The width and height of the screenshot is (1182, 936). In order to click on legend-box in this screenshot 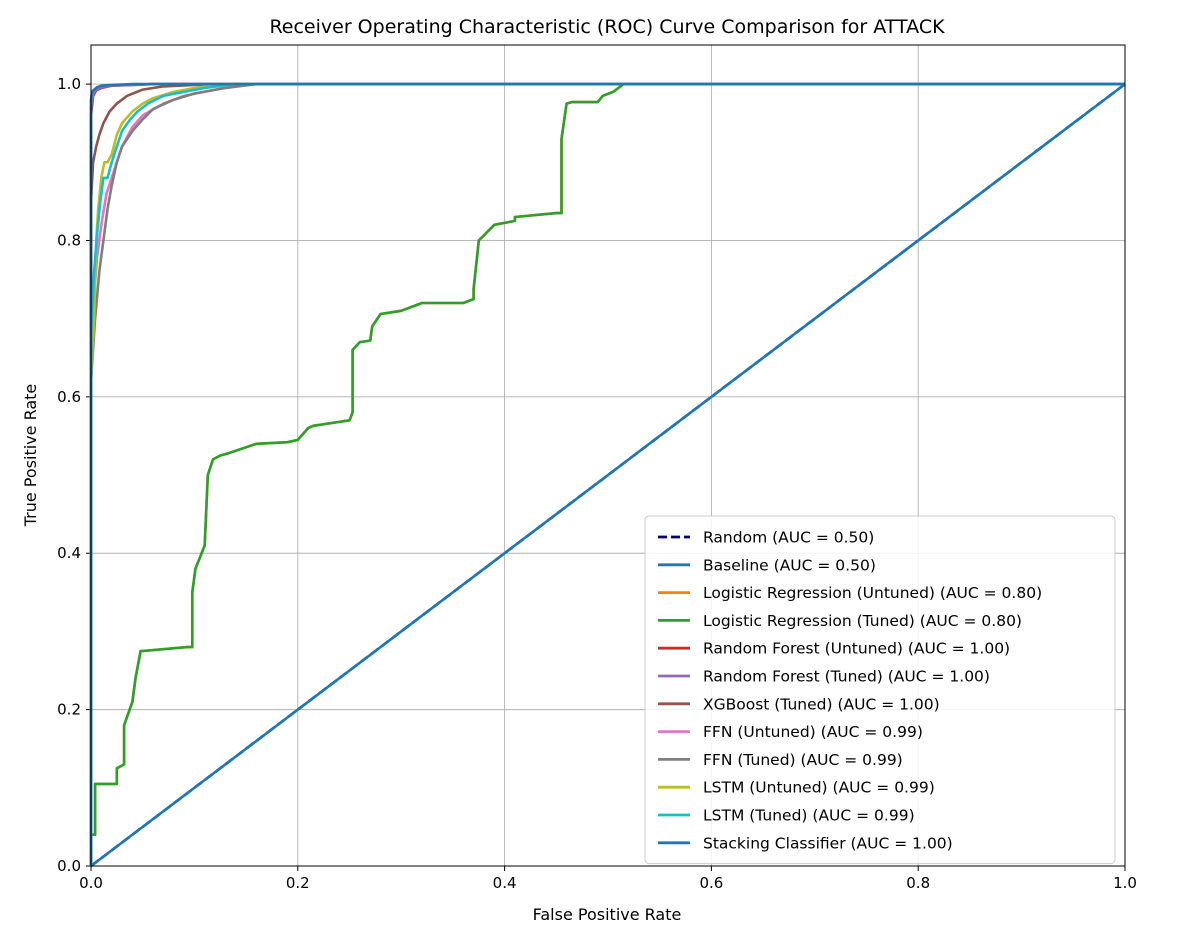, I will do `click(880, 690)`.